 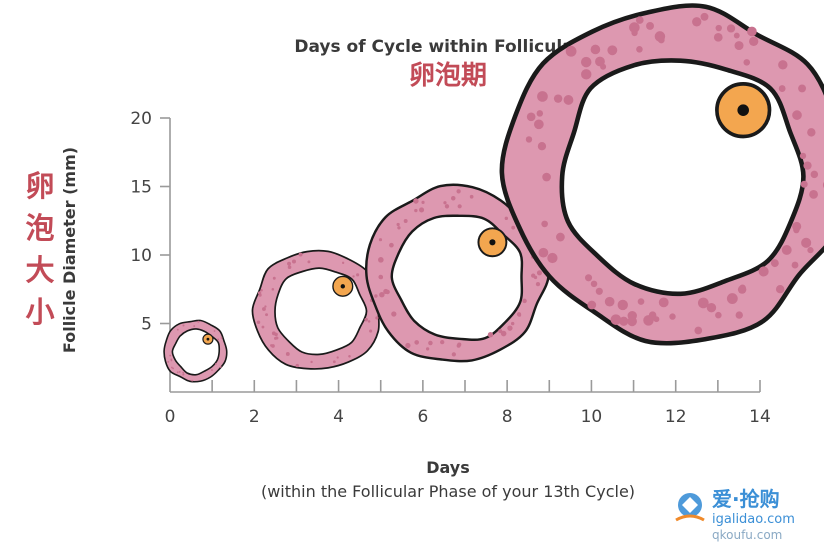 I want to click on x-tick-label: 6, so click(x=422, y=417).